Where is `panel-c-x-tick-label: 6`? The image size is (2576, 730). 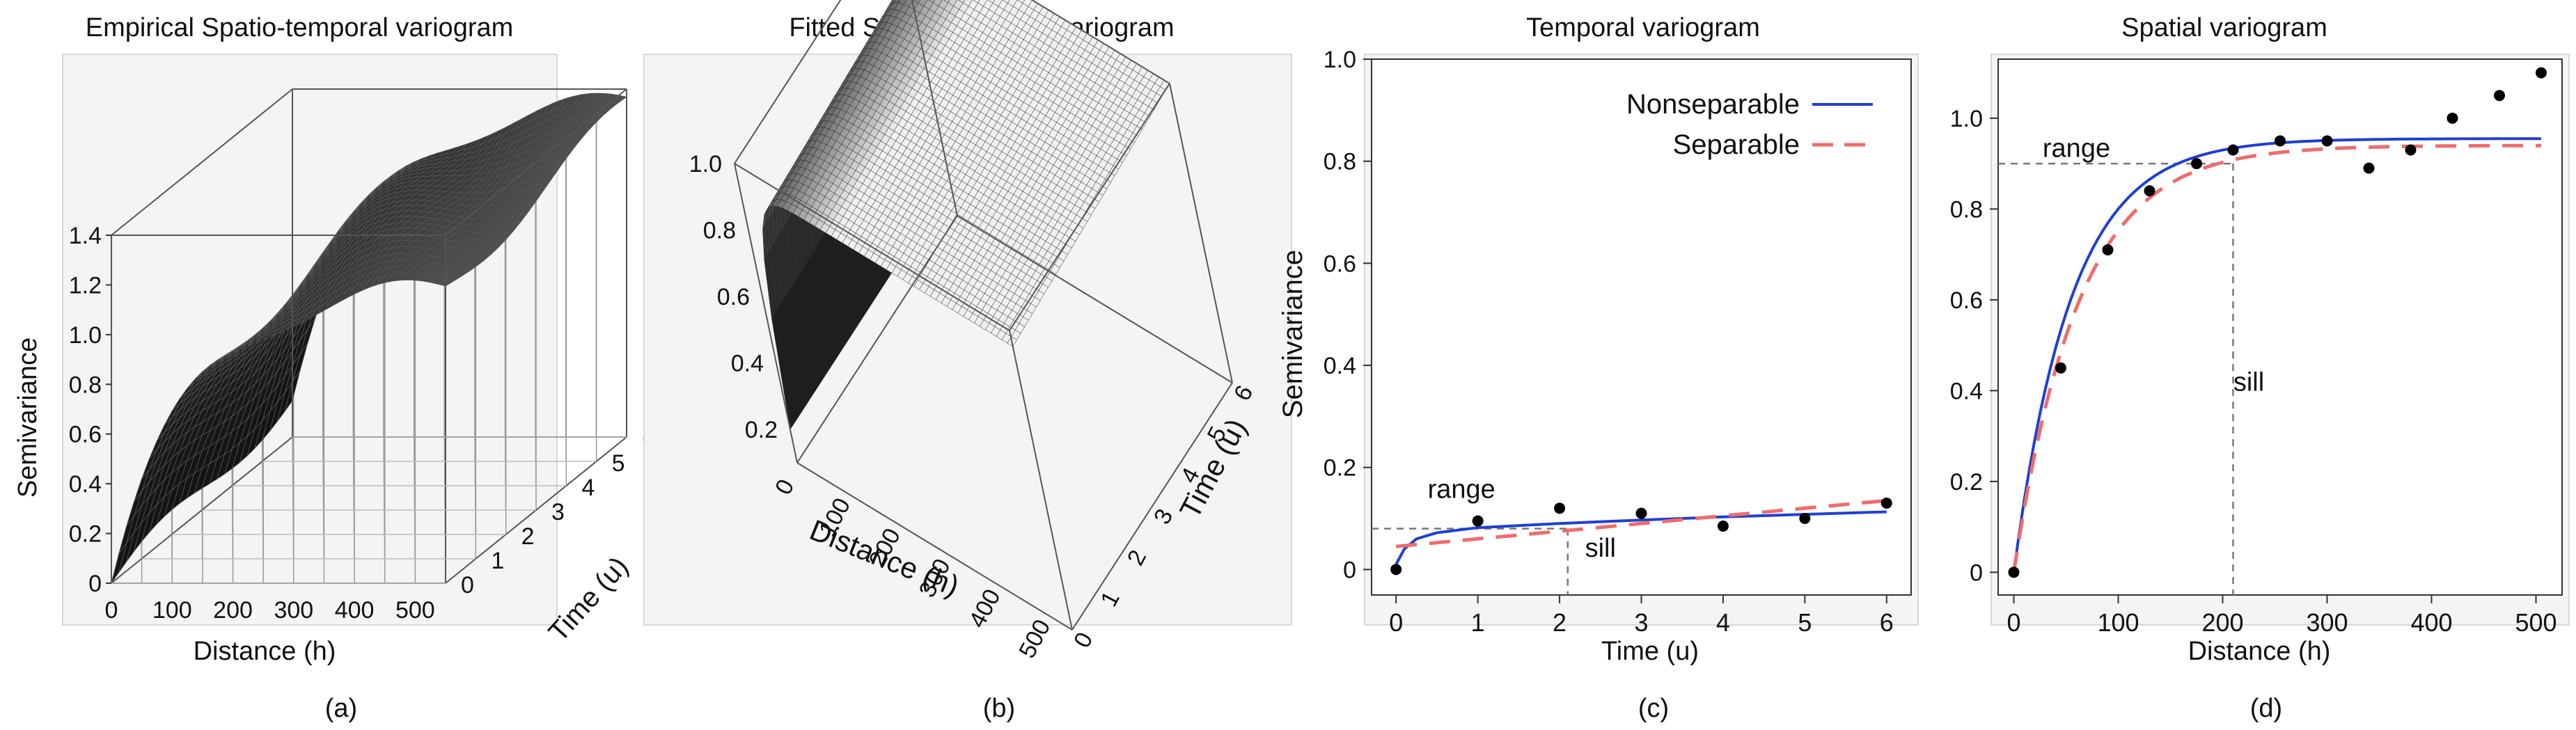 panel-c-x-tick-label: 6 is located at coordinates (1887, 622).